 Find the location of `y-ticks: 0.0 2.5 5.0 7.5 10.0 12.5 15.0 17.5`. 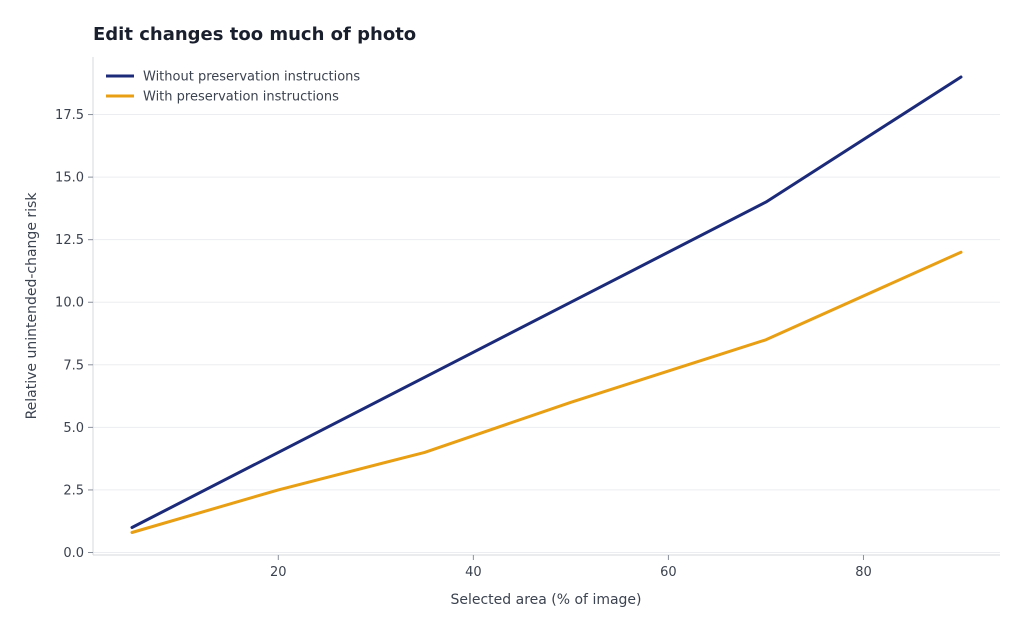

y-ticks: 0.0 2.5 5.0 7.5 10.0 12.5 15.0 17.5 is located at coordinates (74, 334).